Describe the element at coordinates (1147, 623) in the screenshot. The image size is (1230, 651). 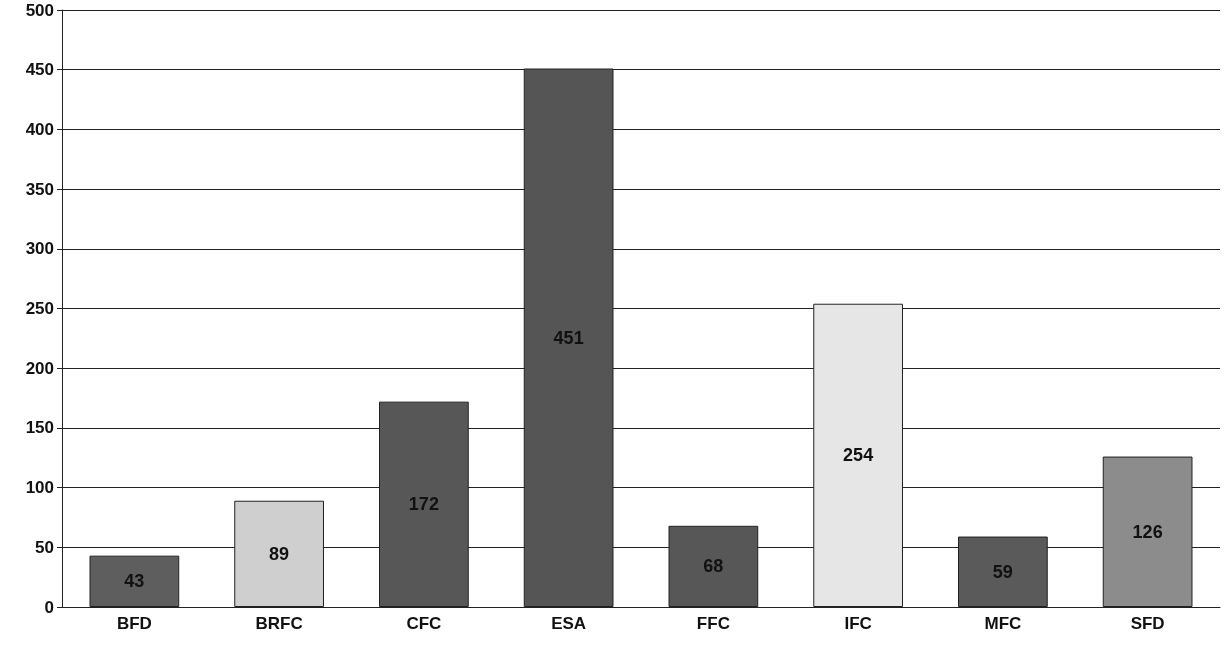
I see `x-tick-label: SFD` at that location.